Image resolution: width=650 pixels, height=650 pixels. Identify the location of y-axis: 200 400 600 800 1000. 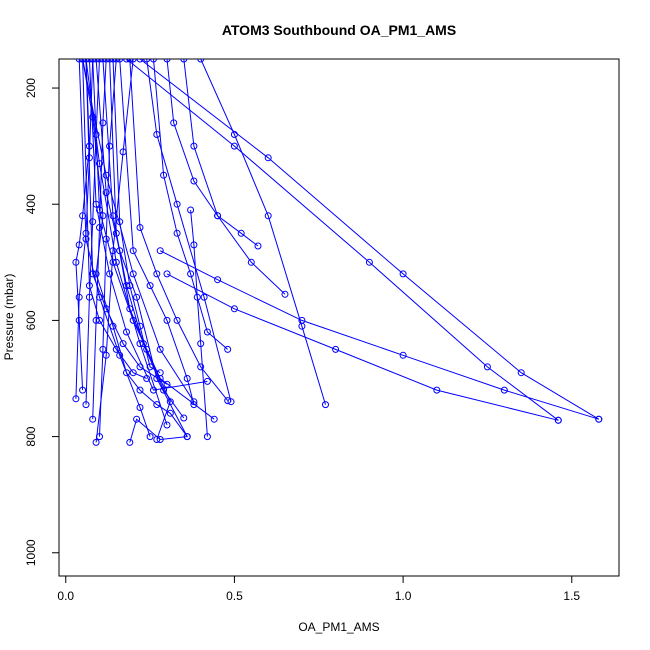
(41, 322).